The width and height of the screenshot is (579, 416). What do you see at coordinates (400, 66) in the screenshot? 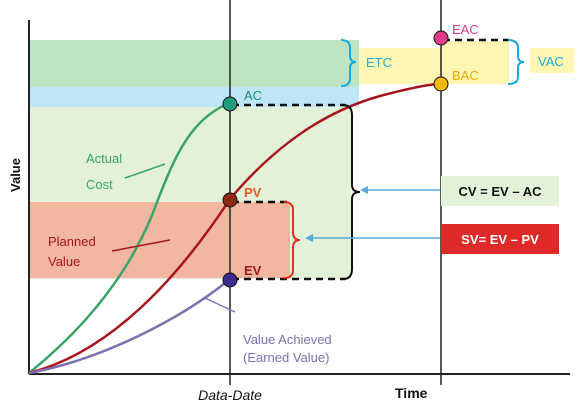
I see `etc-label-band` at bounding box center [400, 66].